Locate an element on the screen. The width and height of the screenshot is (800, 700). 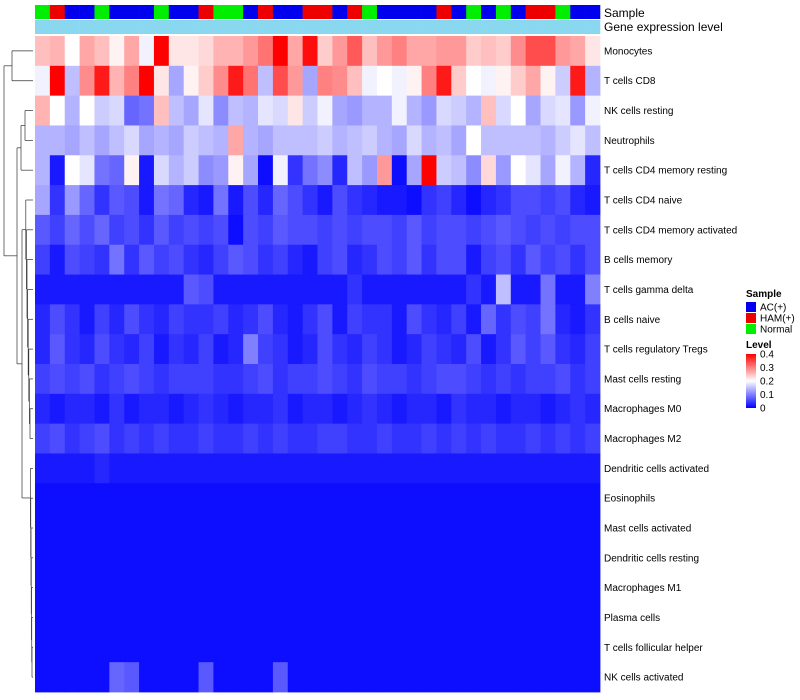
level-legend: Level 0.4 0.3 0.2 0.1 0 is located at coordinates (760, 377).